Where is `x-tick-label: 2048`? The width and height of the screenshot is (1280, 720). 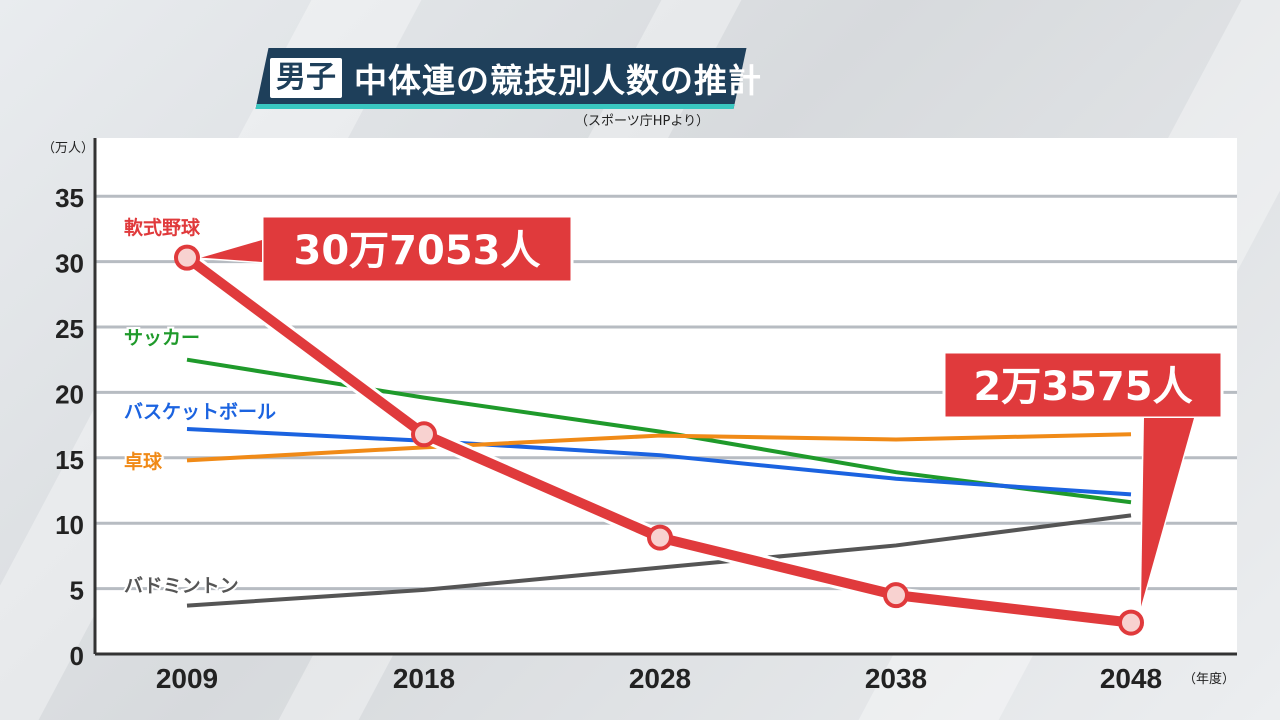
x-tick-label: 2048 is located at coordinates (1131, 678).